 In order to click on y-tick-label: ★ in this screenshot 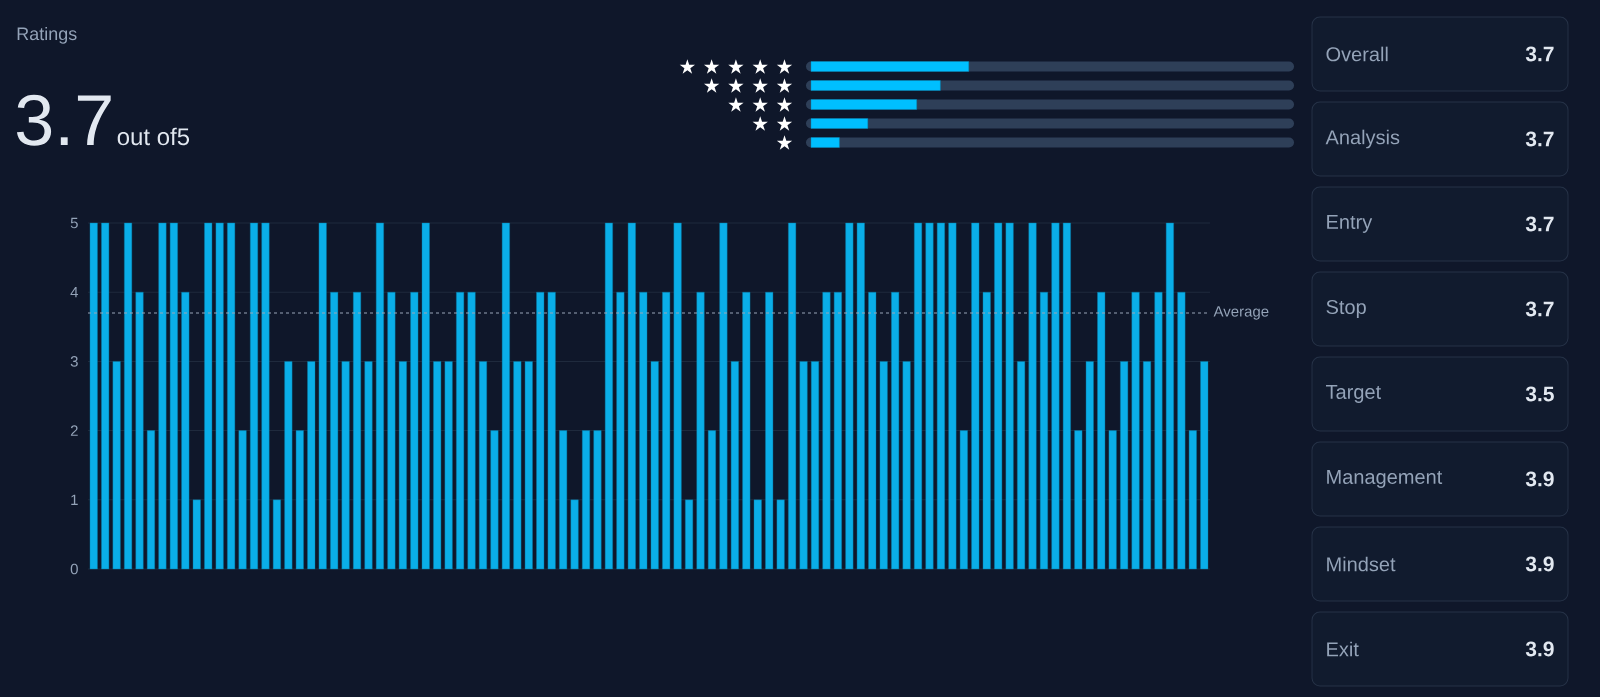, I will do `click(784, 142)`.